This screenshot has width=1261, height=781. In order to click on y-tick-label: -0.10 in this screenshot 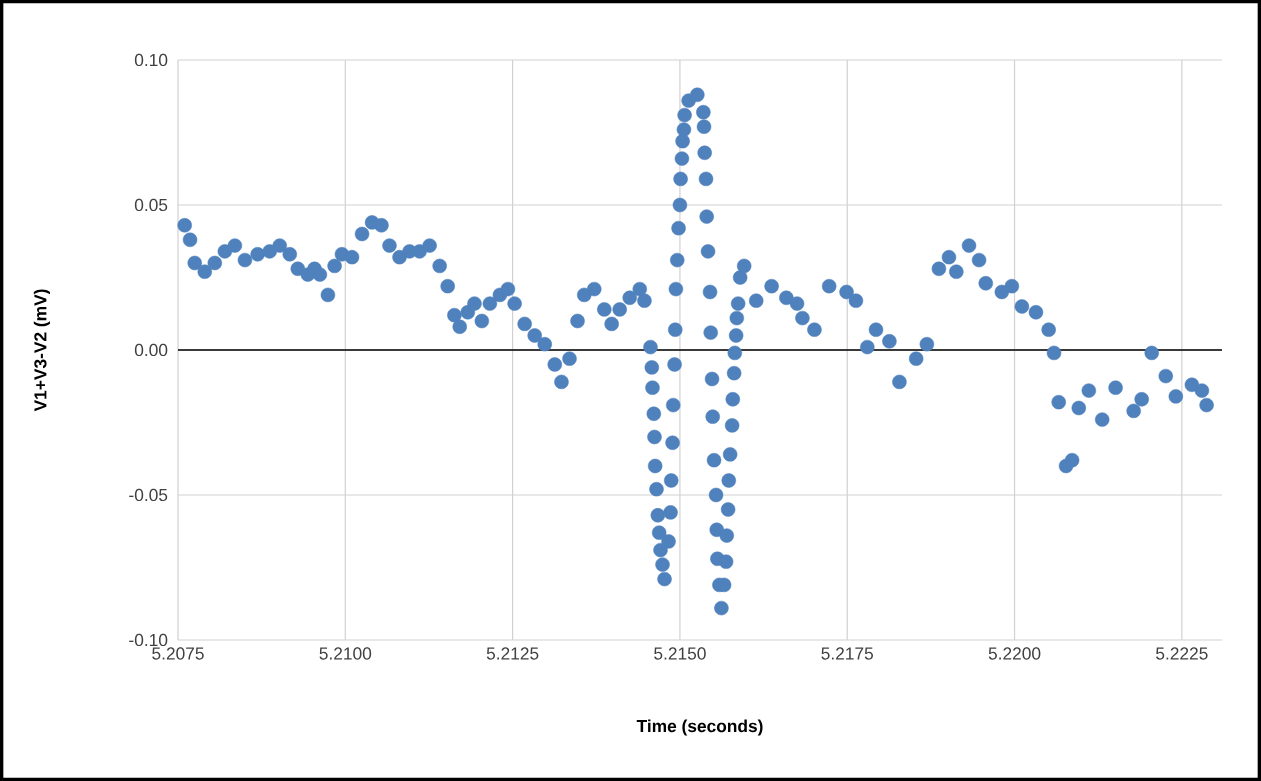, I will do `click(148, 640)`.